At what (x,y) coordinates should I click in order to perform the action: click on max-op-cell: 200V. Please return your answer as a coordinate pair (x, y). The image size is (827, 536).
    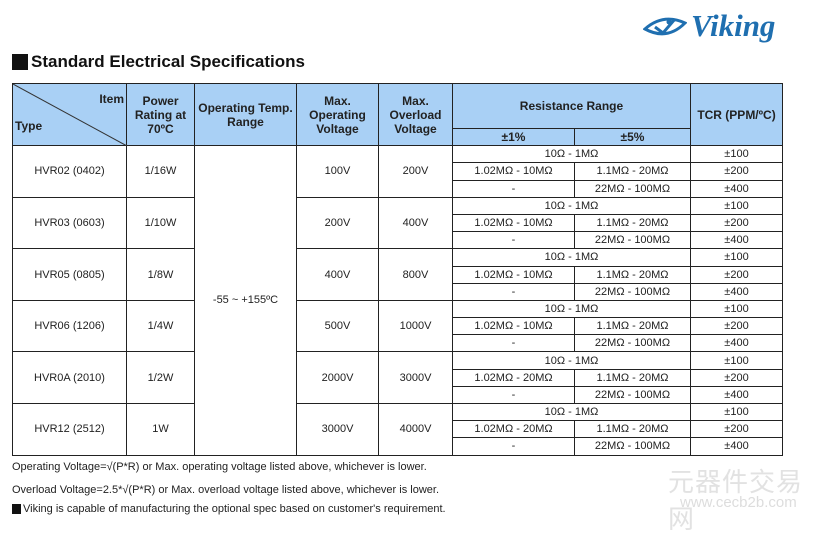
    Looking at the image, I should click on (337, 223).